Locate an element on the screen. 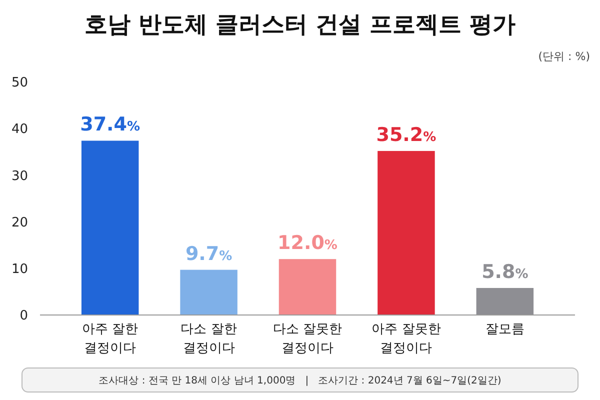  y-tick-label: 50 is located at coordinates (19, 83).